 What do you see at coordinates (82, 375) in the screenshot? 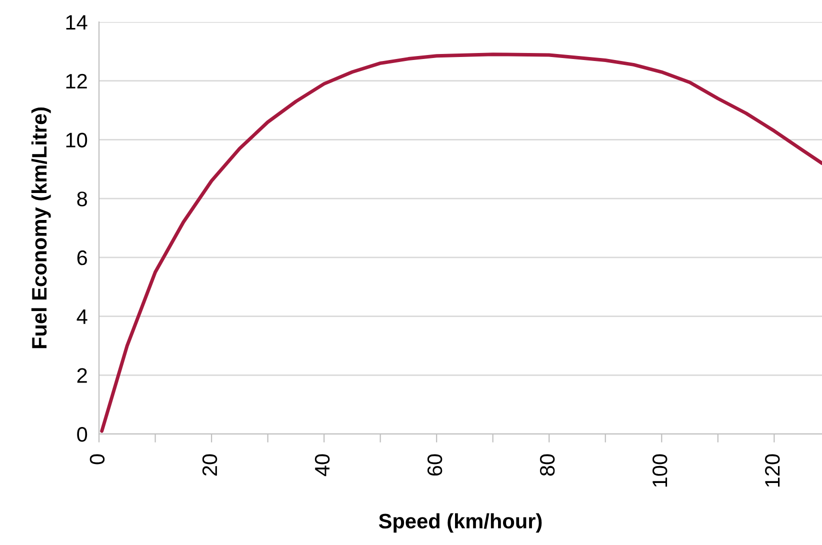
I see `y-tick-label: 2` at bounding box center [82, 375].